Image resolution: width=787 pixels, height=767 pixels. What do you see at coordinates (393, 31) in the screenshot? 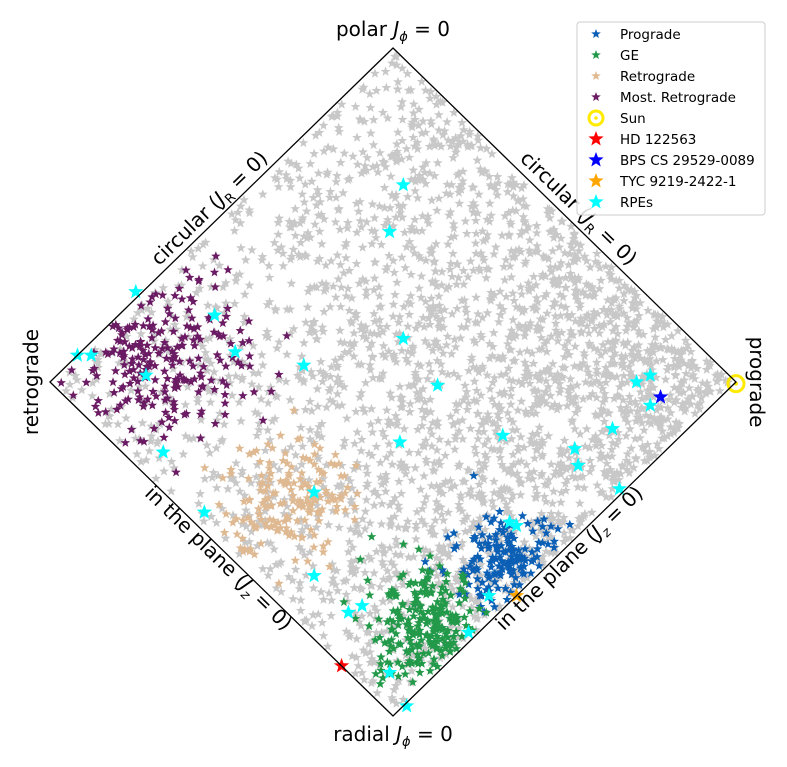
I see `corner-label-top: polar Jϕ = 0` at bounding box center [393, 31].